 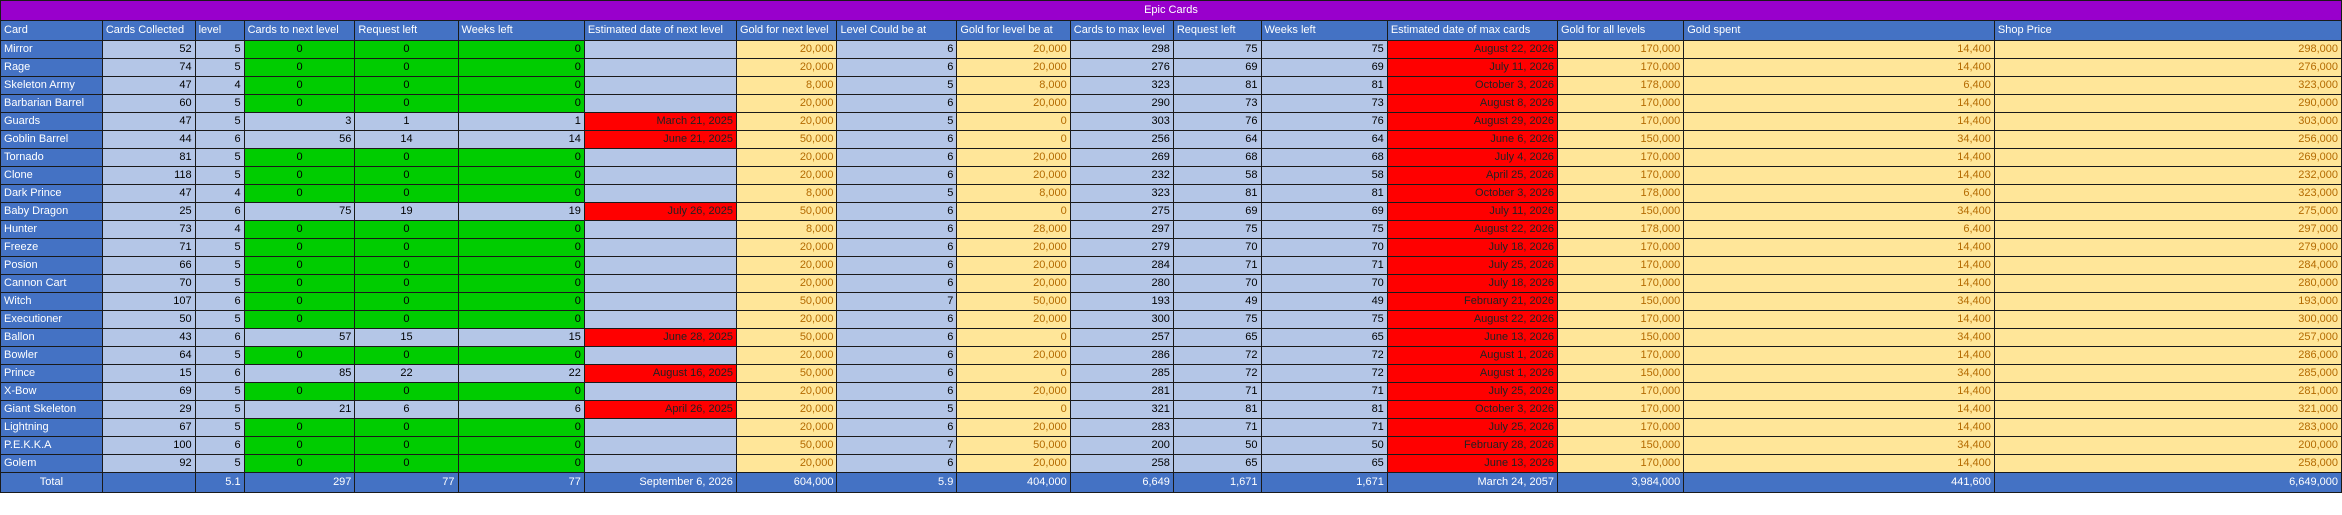 What do you see at coordinates (786, 373) in the screenshot?
I see `cell-gold-next-level: 50,000` at bounding box center [786, 373].